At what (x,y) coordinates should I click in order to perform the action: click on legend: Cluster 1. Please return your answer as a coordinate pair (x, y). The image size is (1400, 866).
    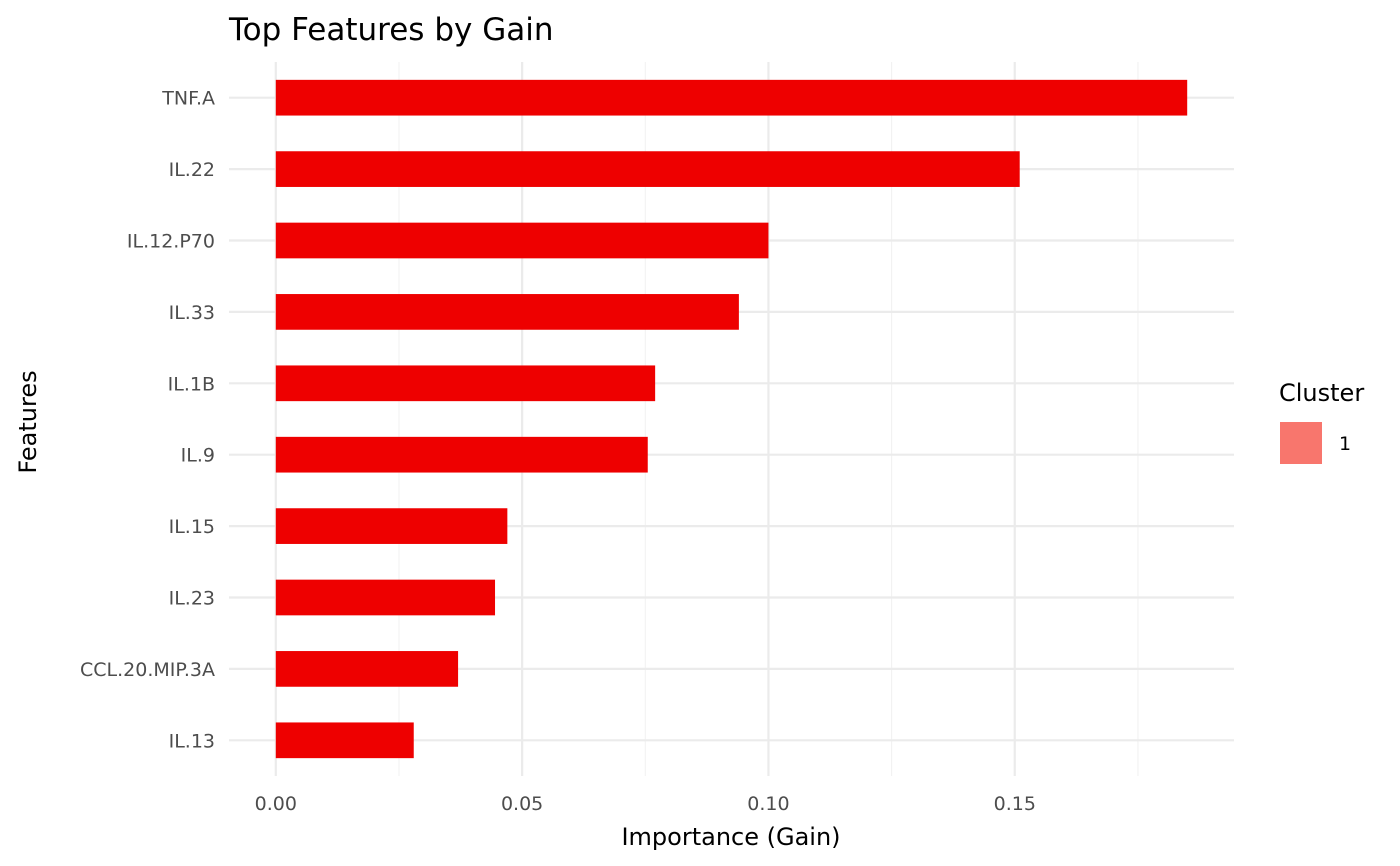
    Looking at the image, I should click on (1321, 421).